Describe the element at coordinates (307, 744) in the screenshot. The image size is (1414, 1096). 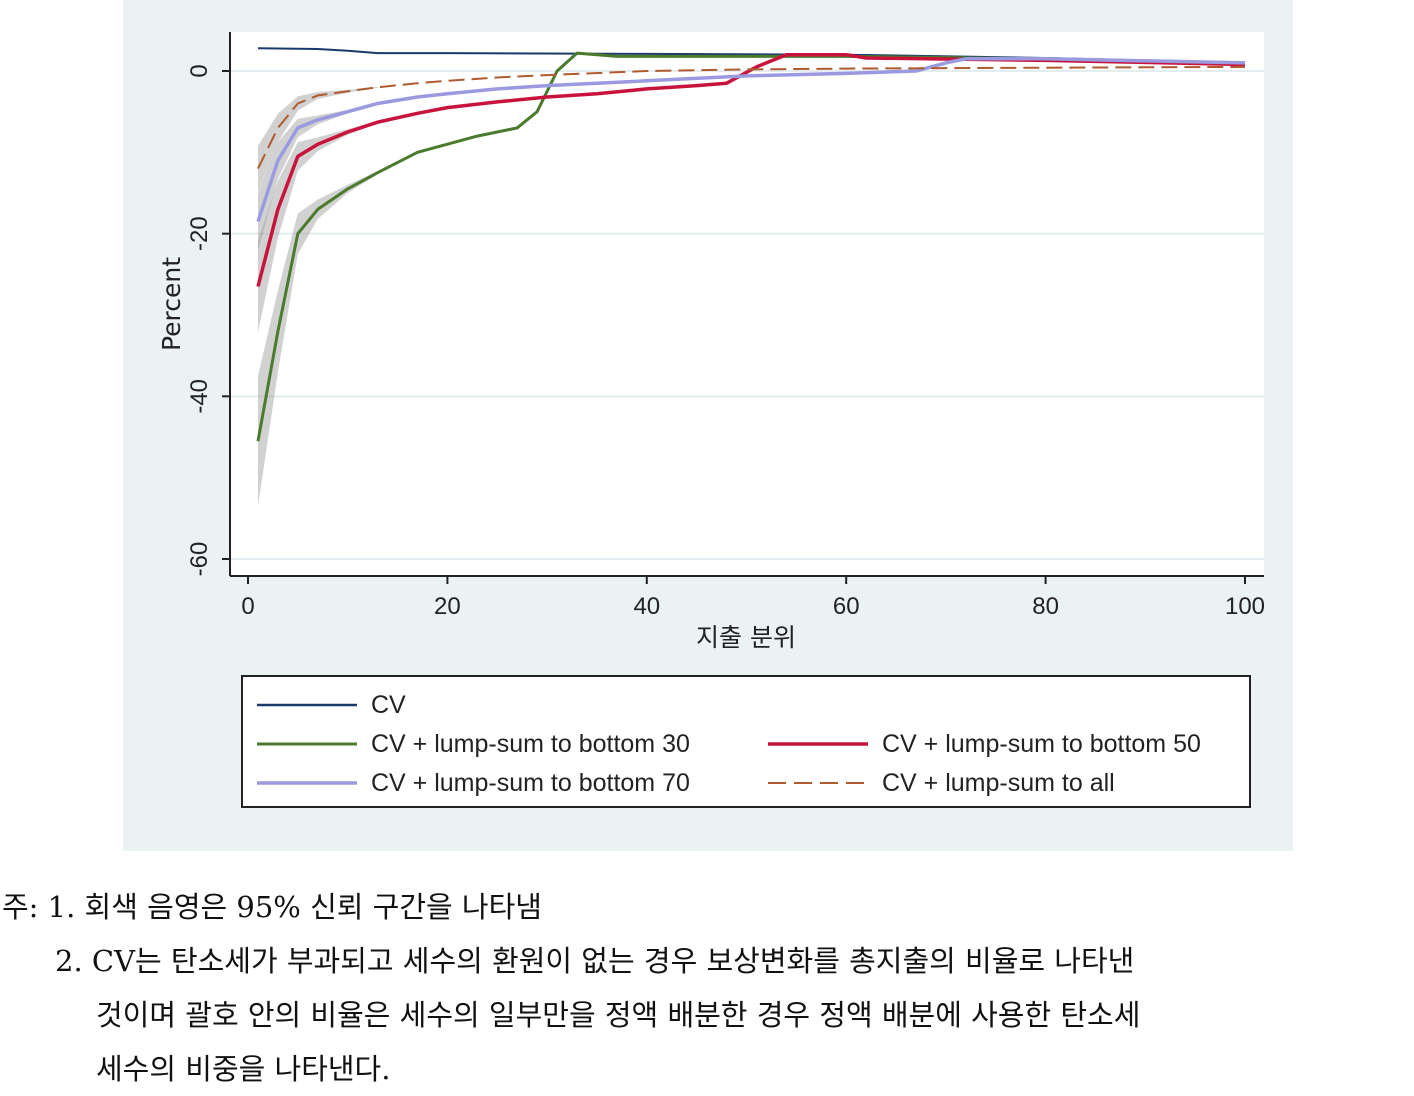
I see `legend-swatch-bottom30` at that location.